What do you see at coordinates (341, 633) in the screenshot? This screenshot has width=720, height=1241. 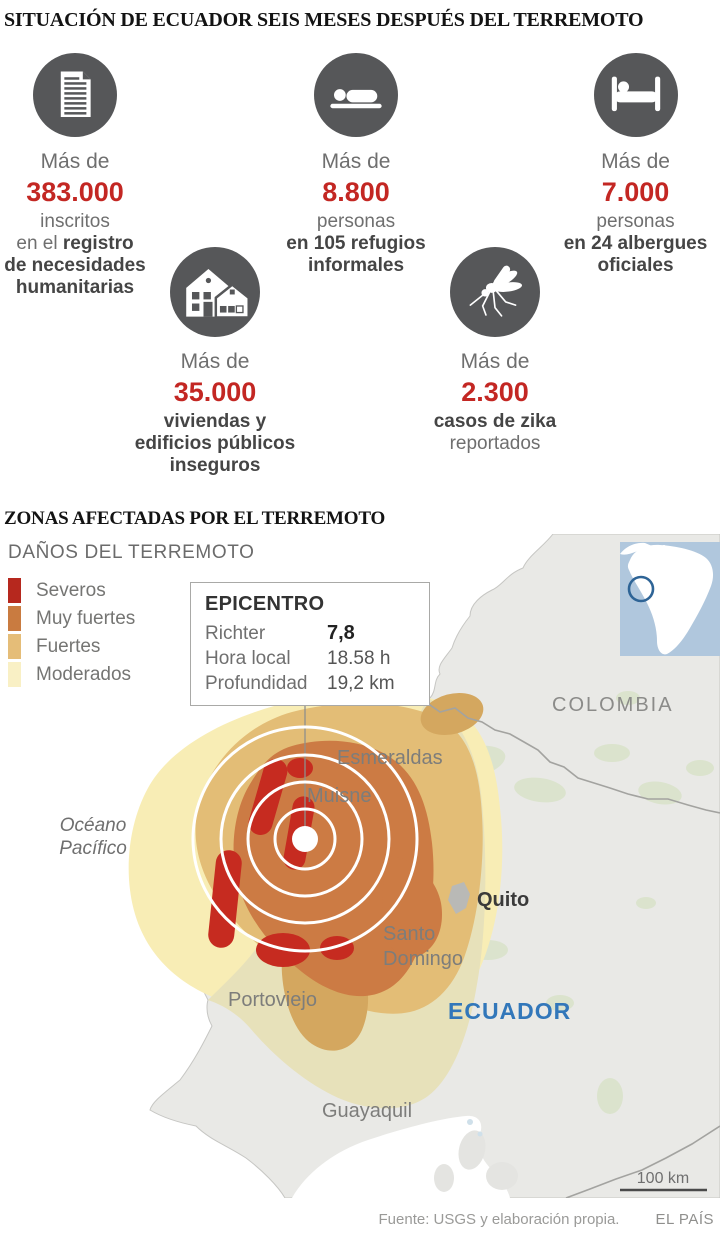 I see `epicenter-row-value: 7,8` at bounding box center [341, 633].